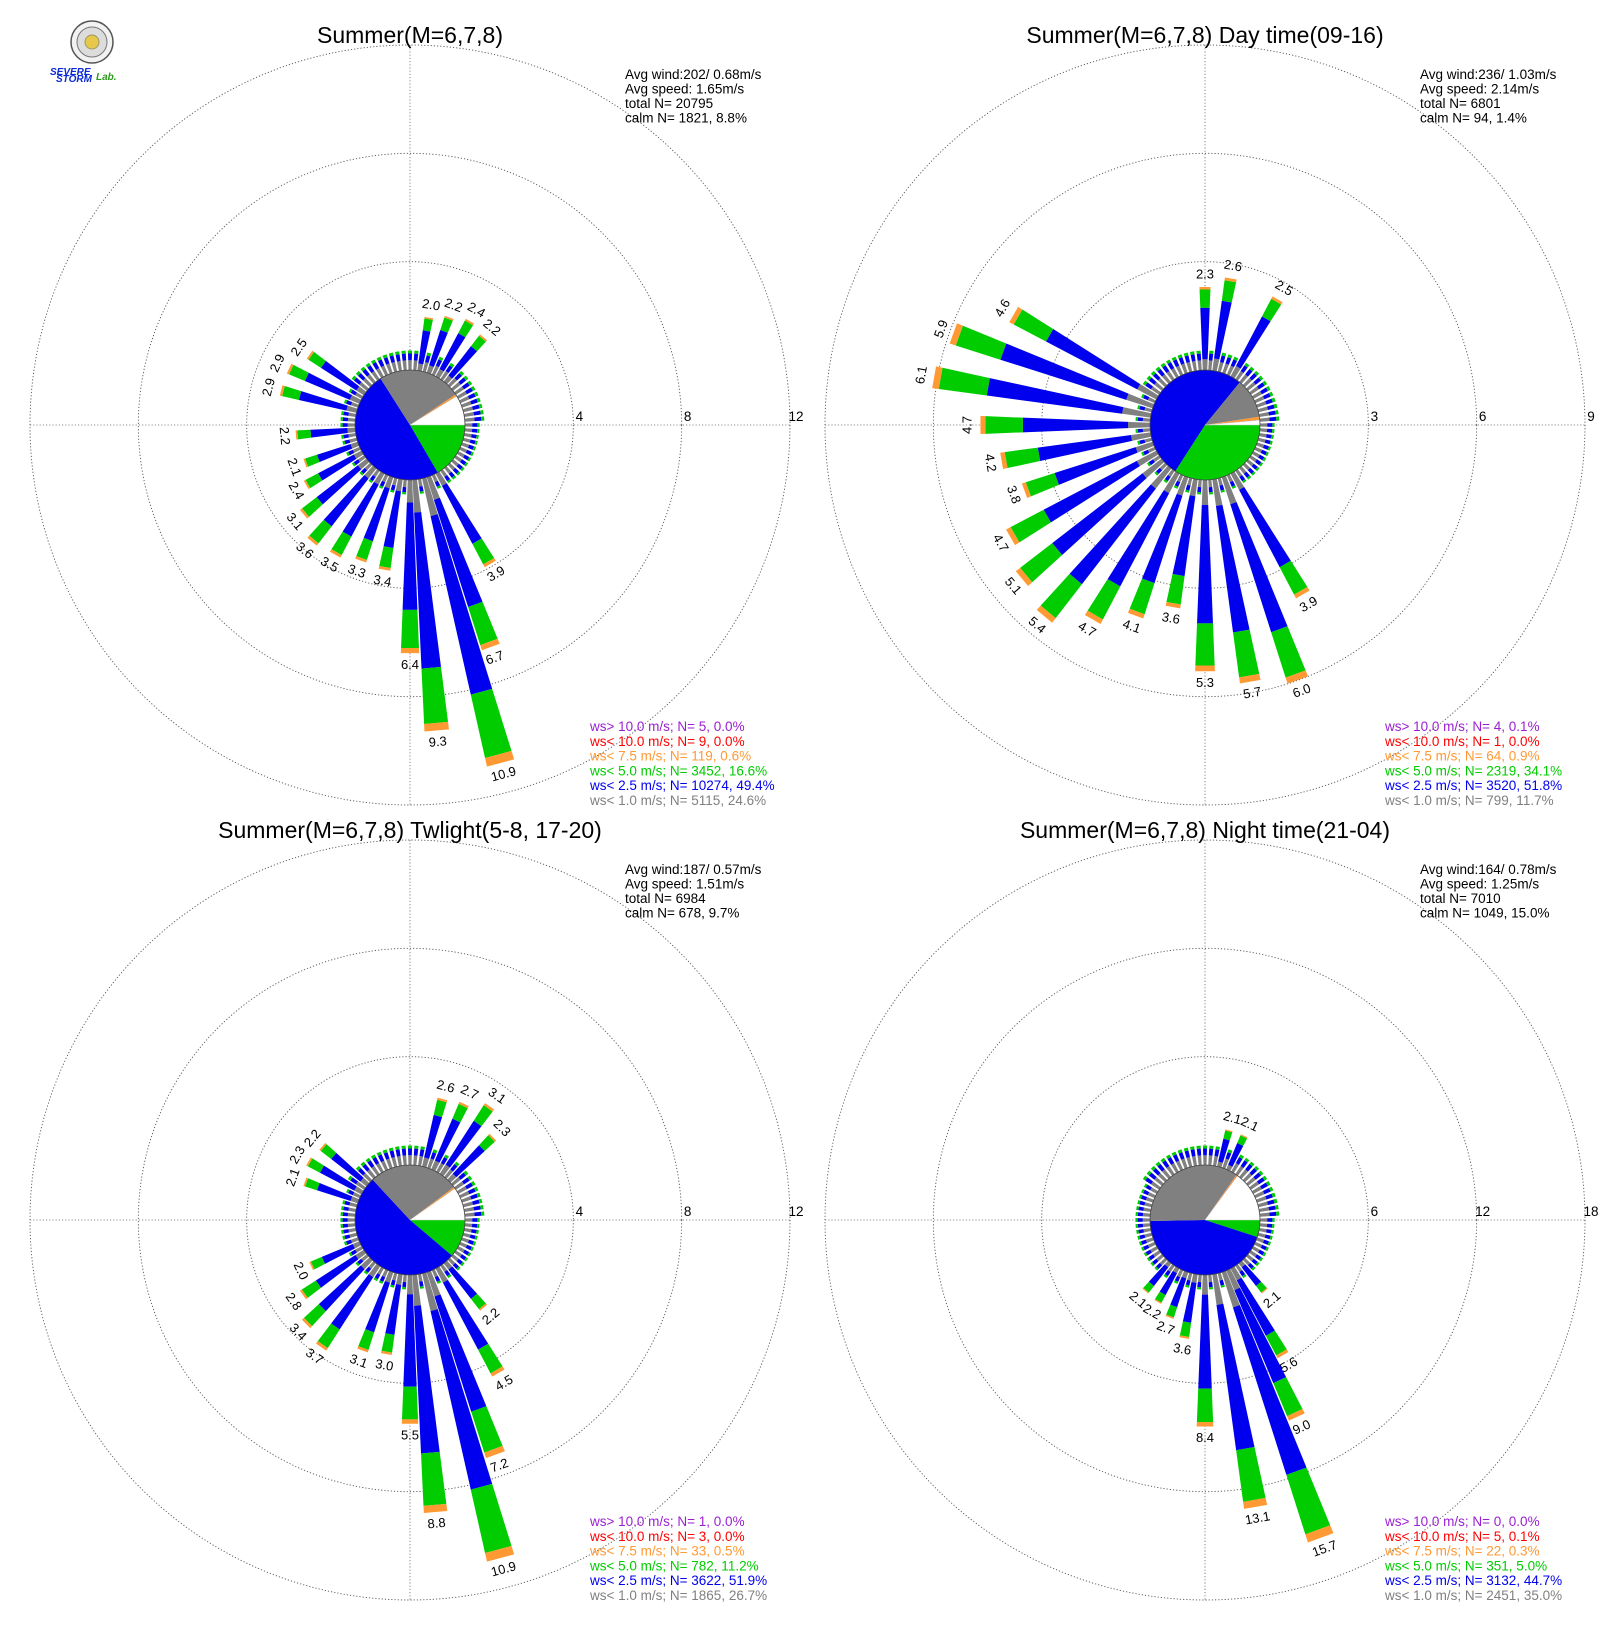  I want to click on wind-bar-value-label: 2.4, so click(297, 490).